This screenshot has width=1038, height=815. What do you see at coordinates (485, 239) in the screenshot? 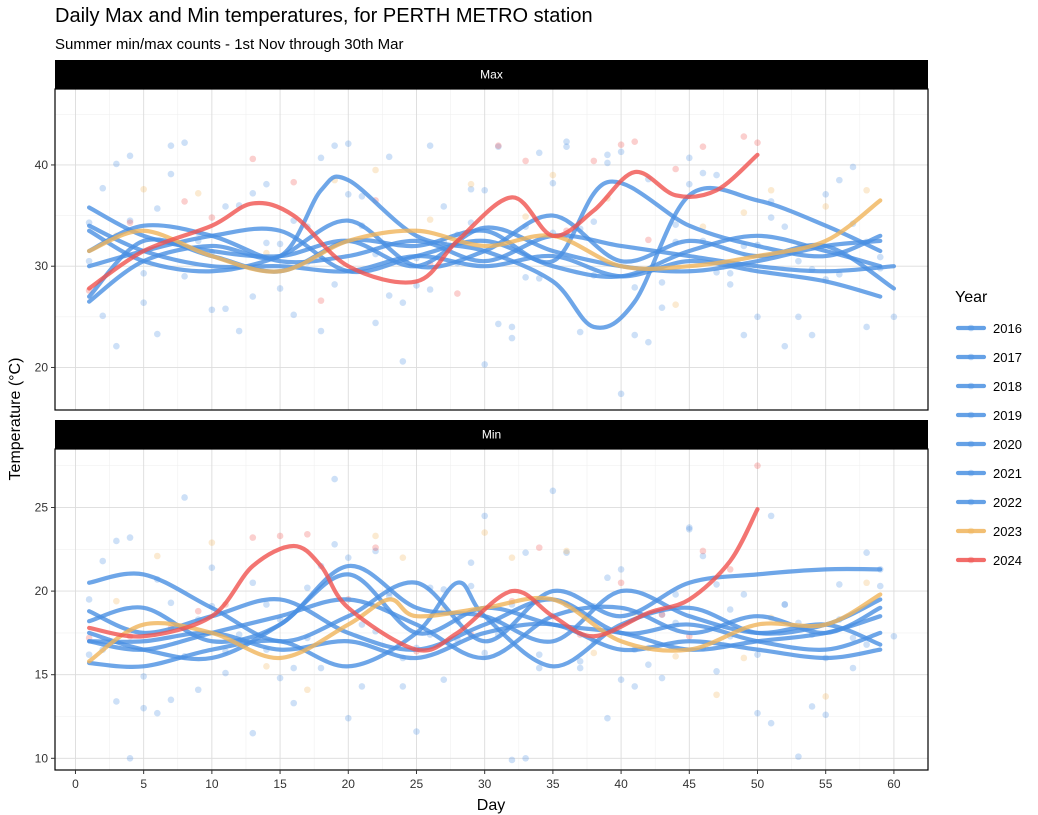
I see `smooth-line-2016` at bounding box center [485, 239].